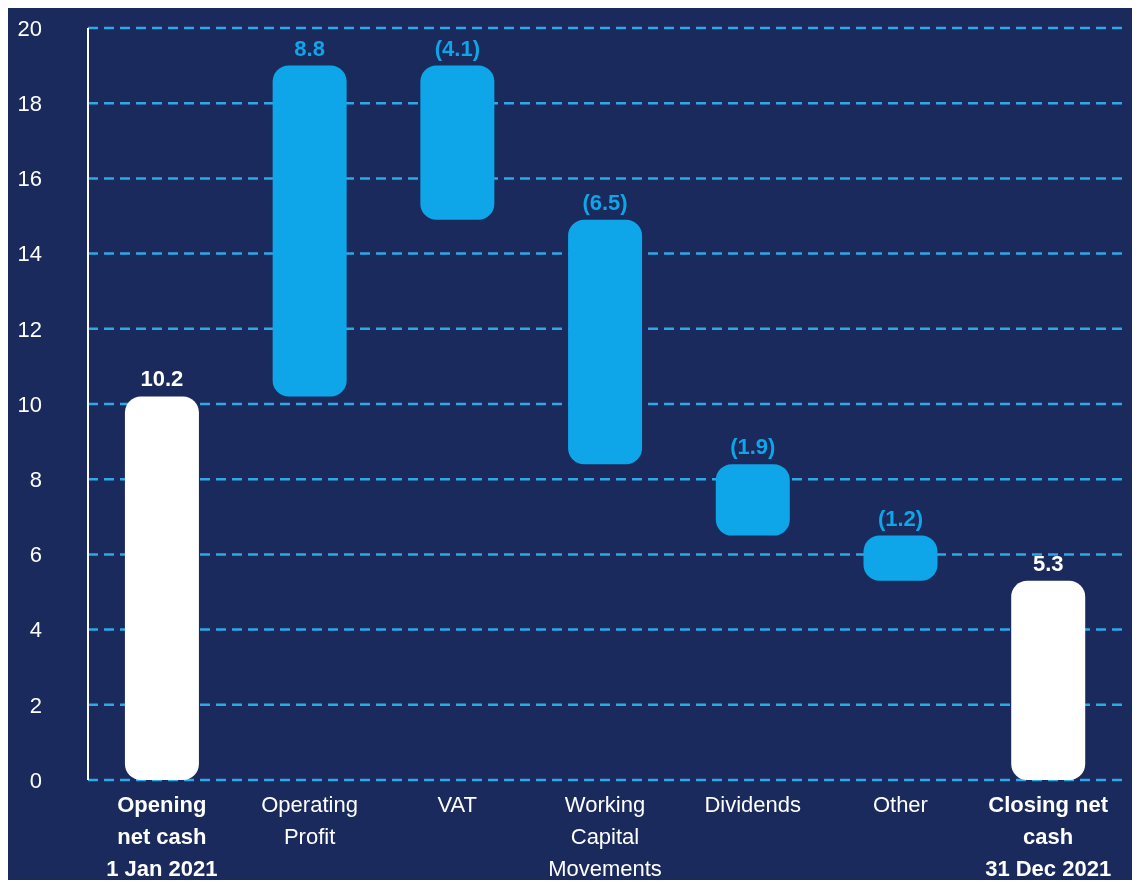  I want to click on data-label: (4.1), so click(457, 48).